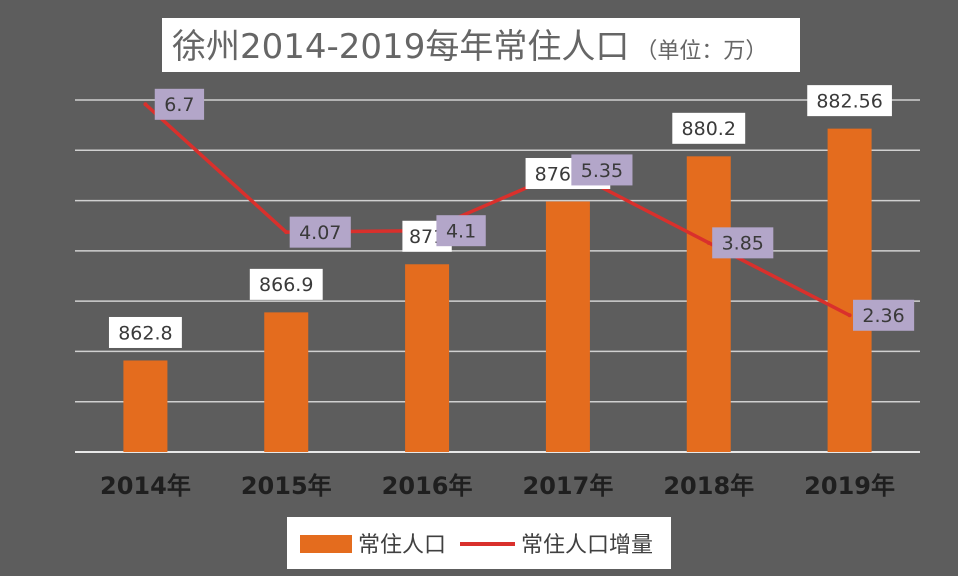  What do you see at coordinates (701, 51) in the screenshot?
I see `chart-title-unit: （单位：万）` at bounding box center [701, 51].